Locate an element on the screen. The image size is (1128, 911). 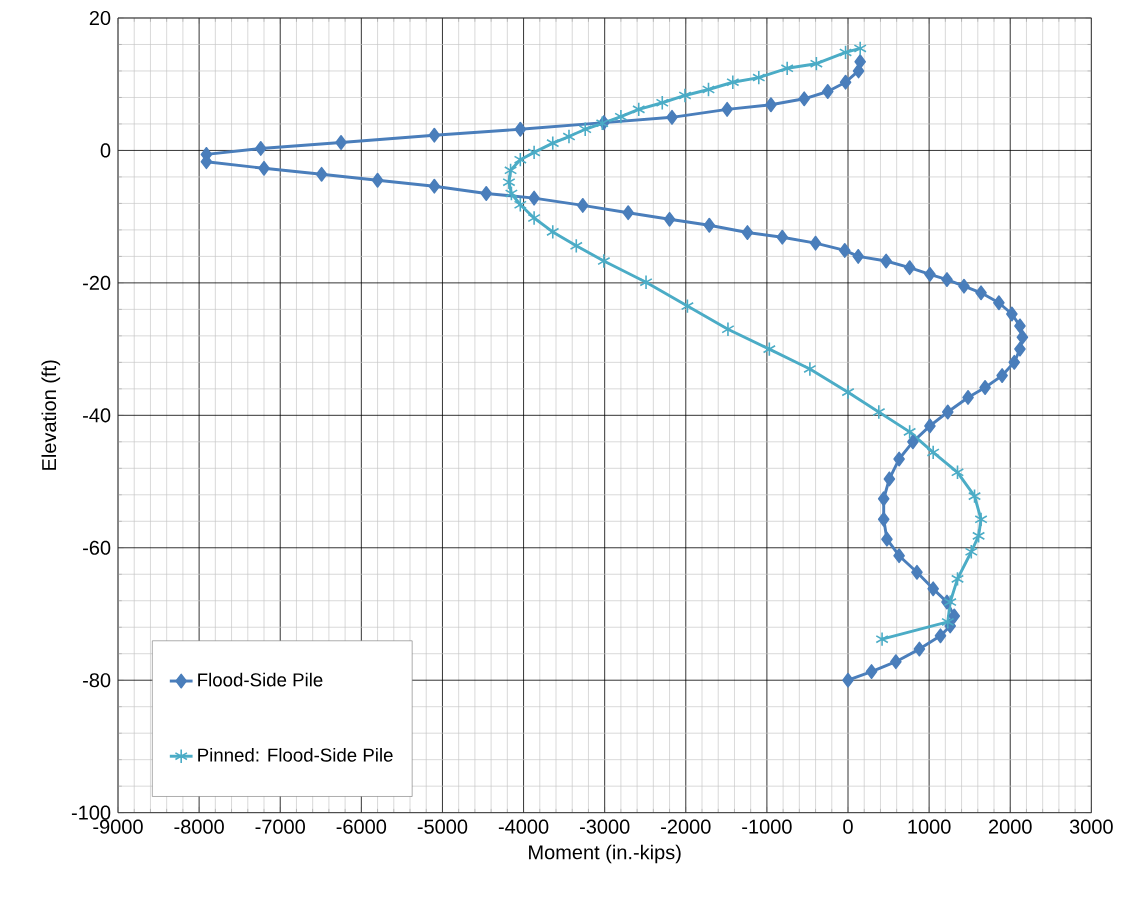
x-tick-label: -1000 is located at coordinates (767, 826).